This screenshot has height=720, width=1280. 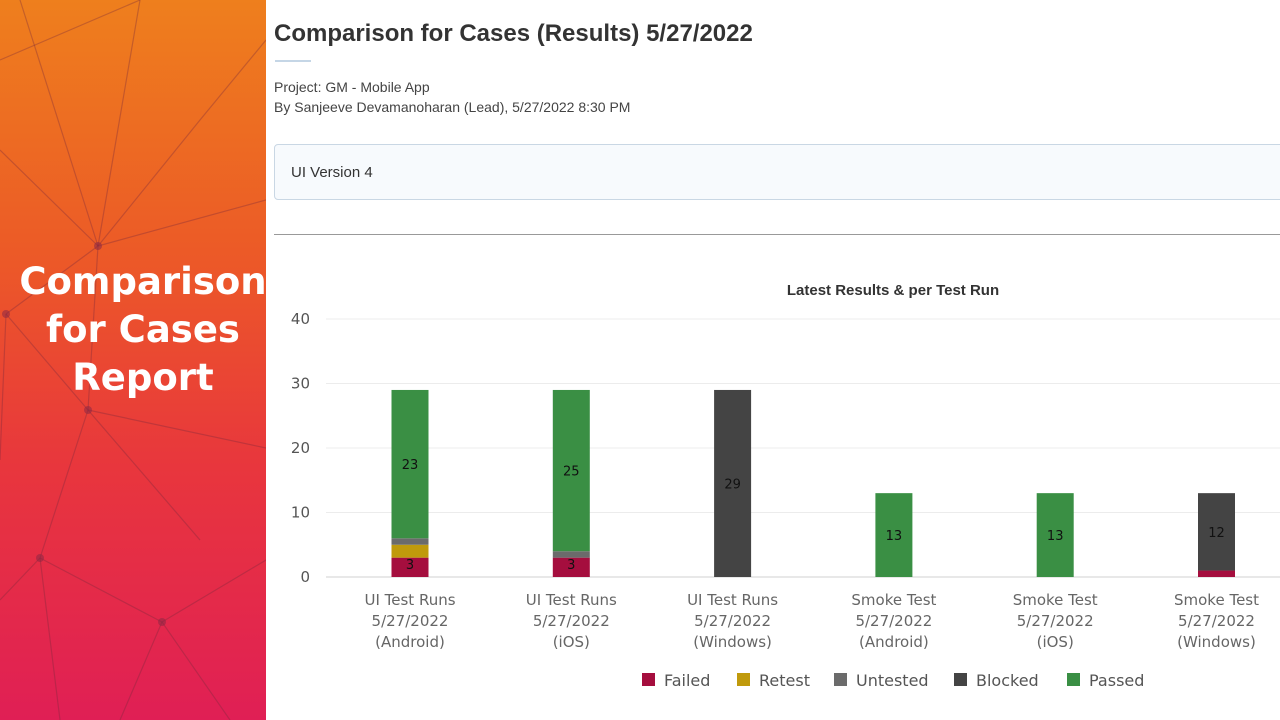 I want to click on version-text: UI Version 4, so click(x=332, y=172).